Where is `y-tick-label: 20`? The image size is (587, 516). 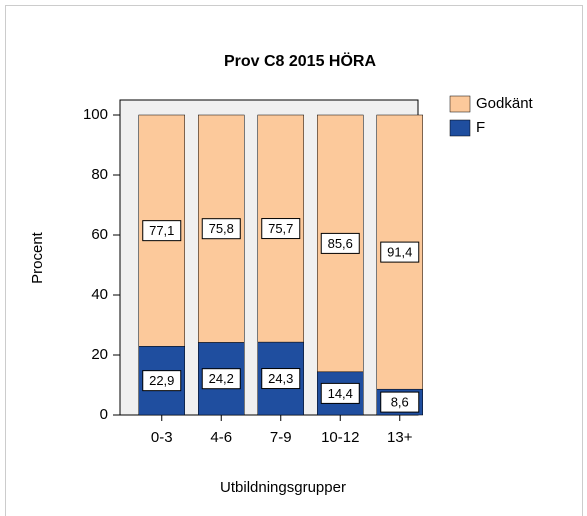 y-tick-label: 20 is located at coordinates (99, 354).